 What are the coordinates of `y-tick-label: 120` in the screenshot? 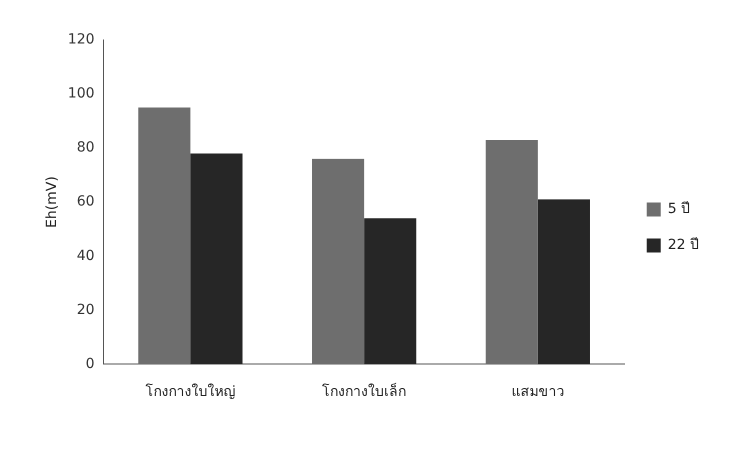 It's located at (81, 40).